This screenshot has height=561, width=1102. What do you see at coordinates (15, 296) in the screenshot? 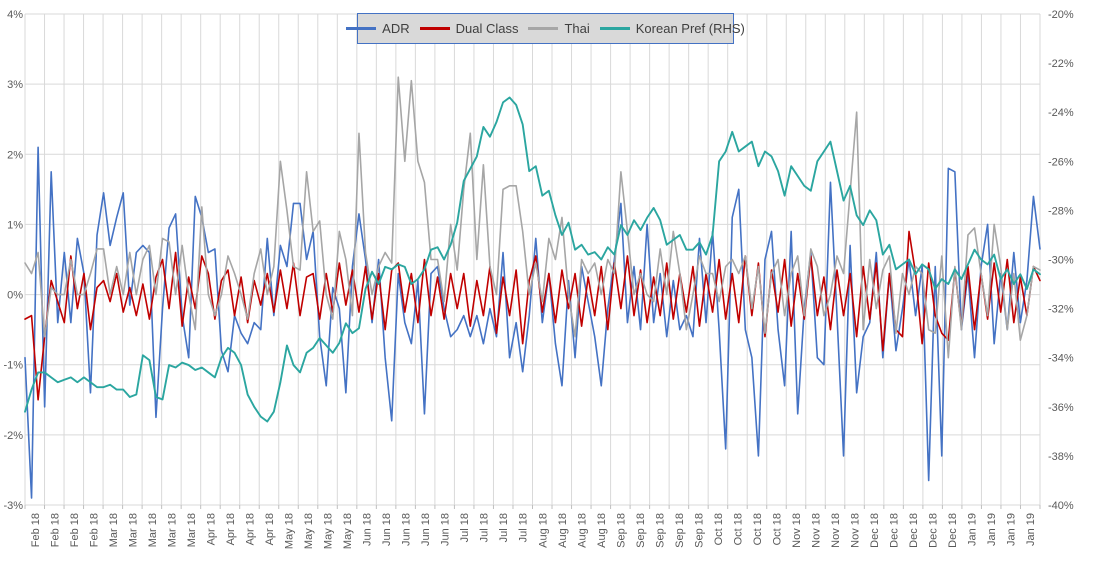
I see `left-axis-tick-label: 0%` at bounding box center [15, 296].